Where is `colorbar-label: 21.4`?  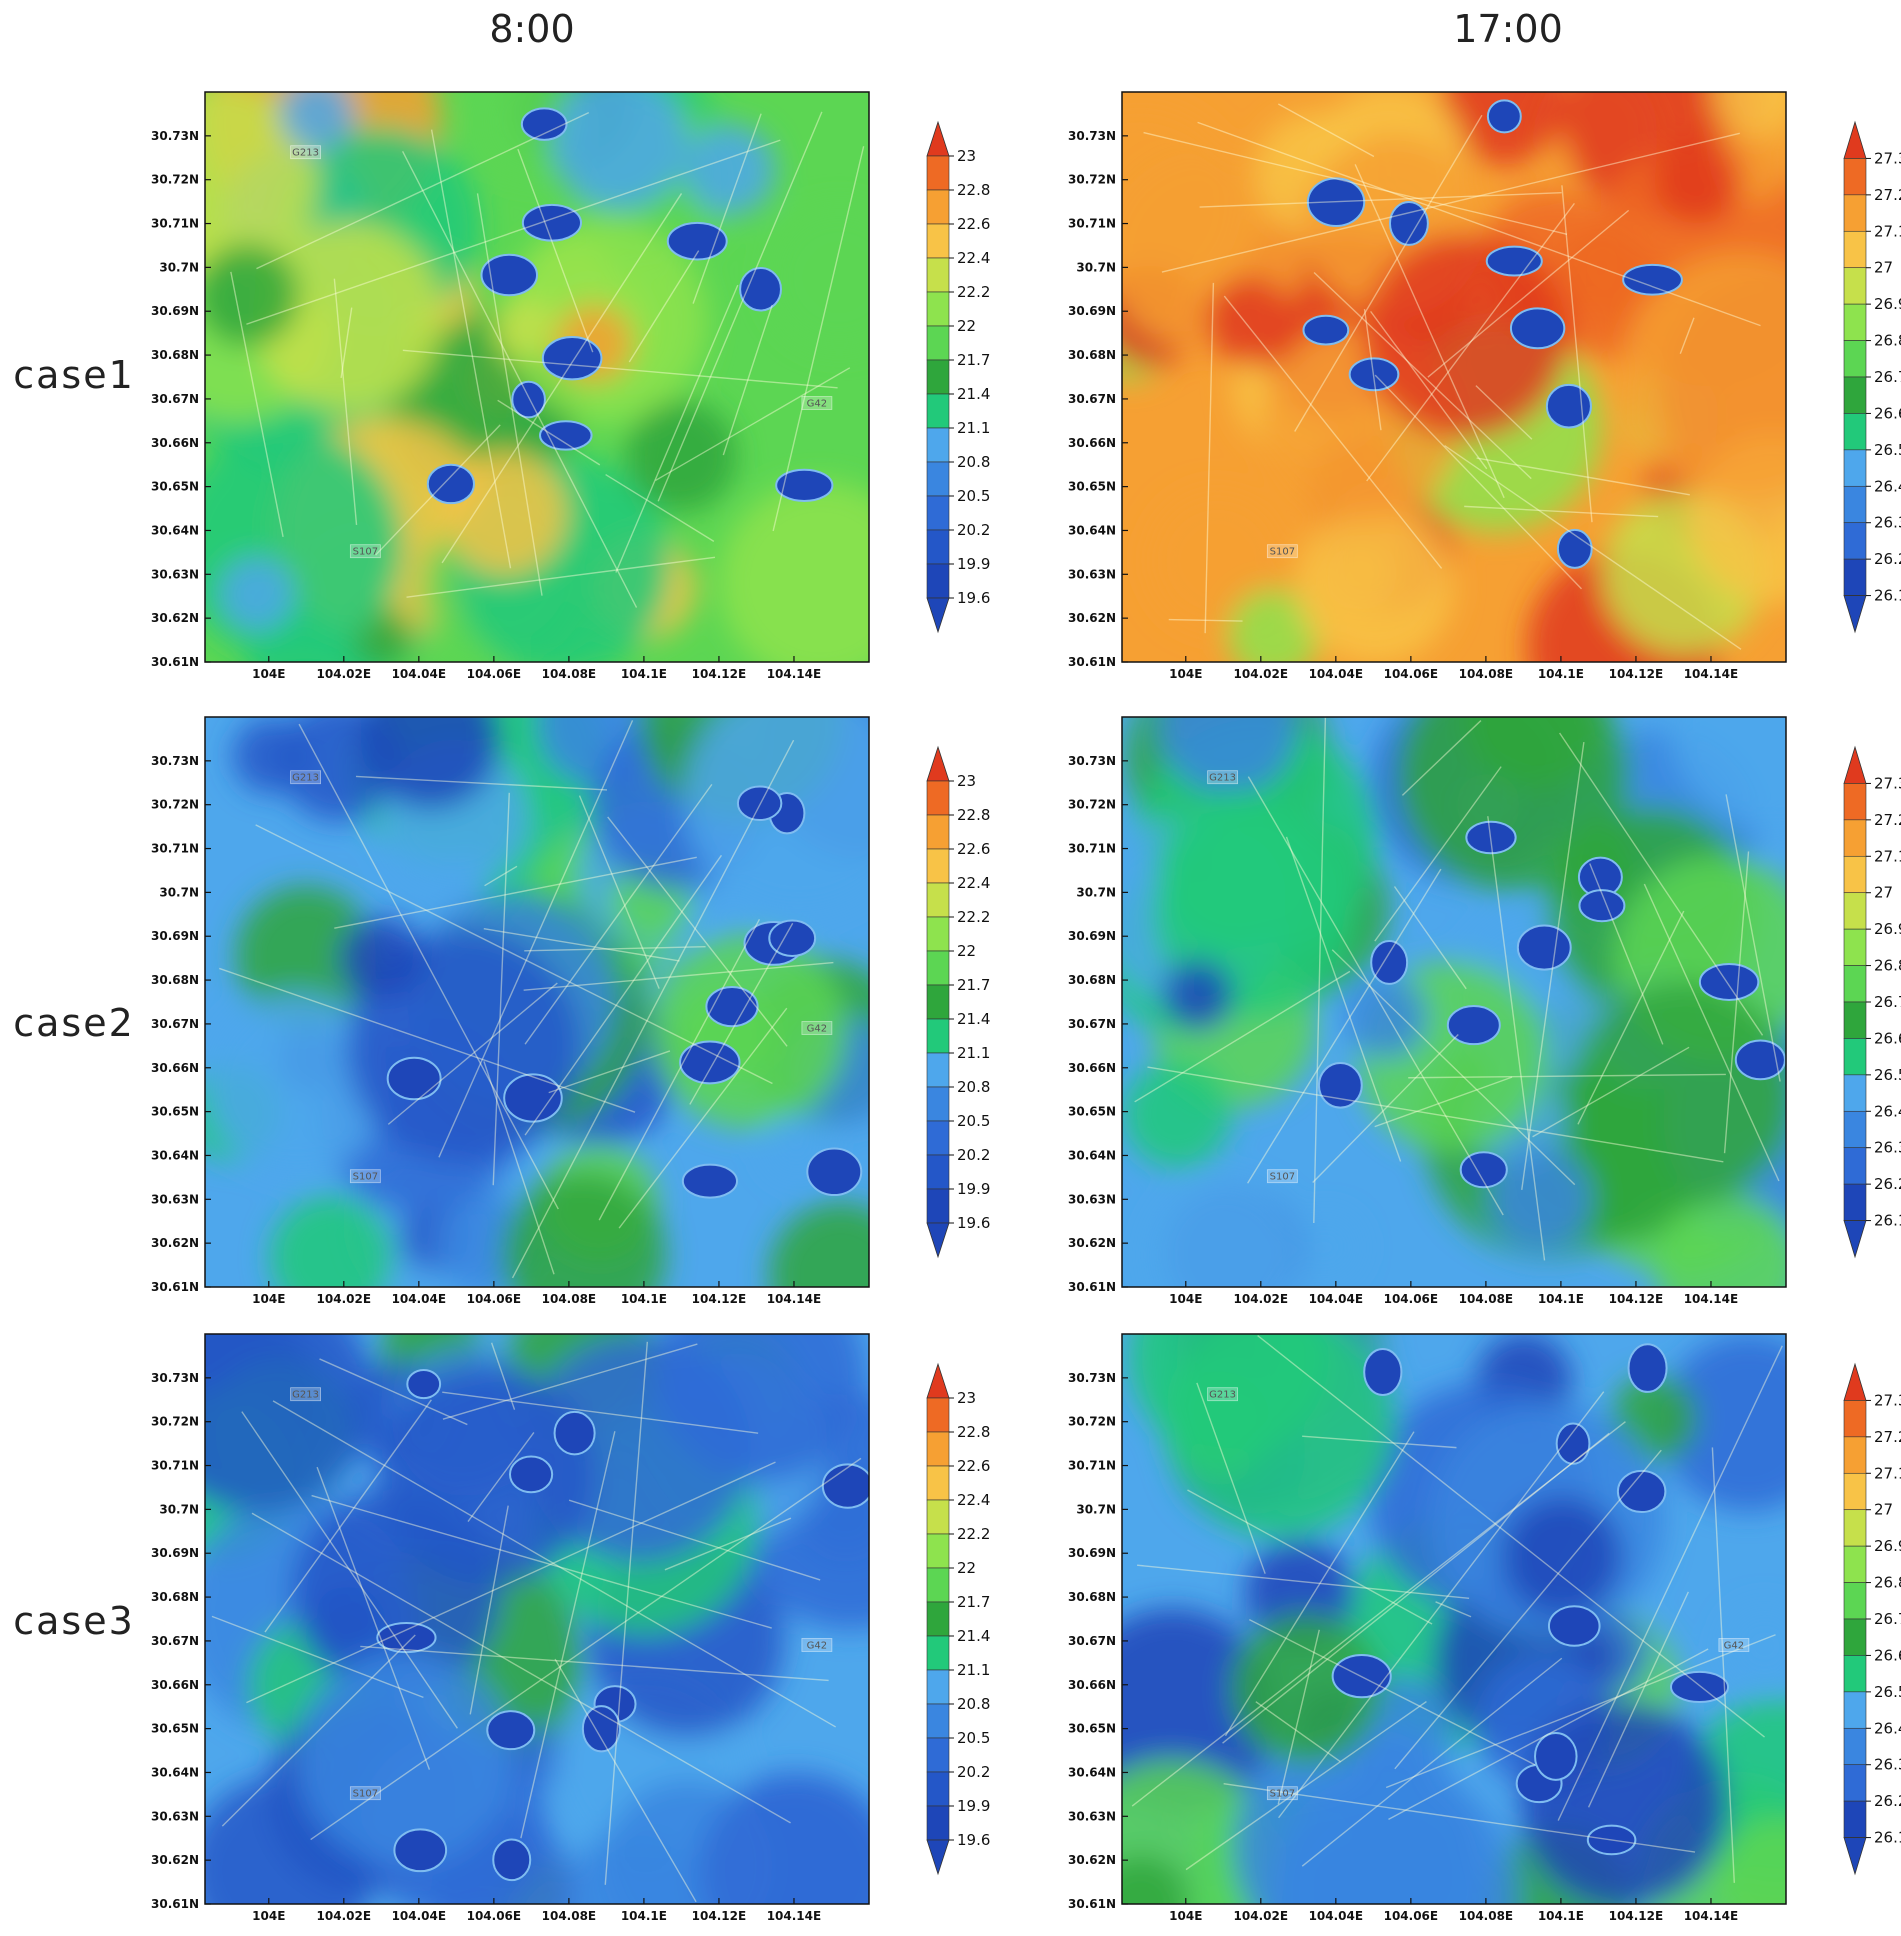 colorbar-label: 21.4 is located at coordinates (973, 1019).